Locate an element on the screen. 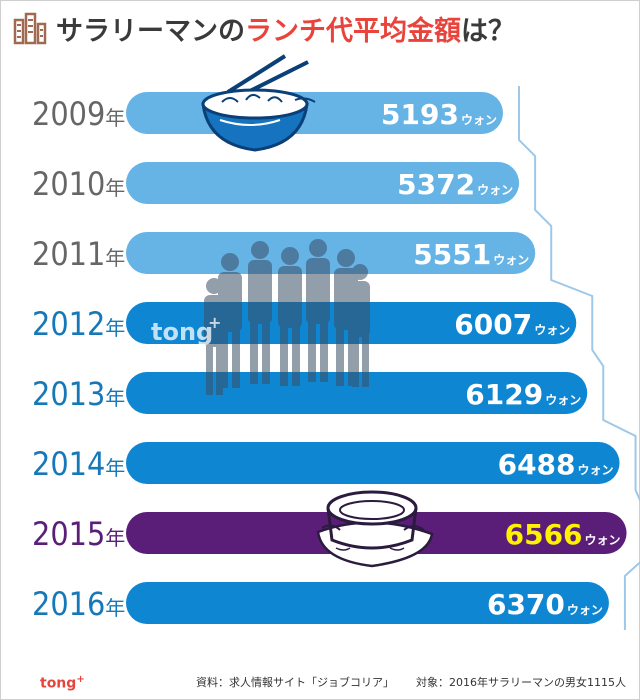  stew-pot-illustration is located at coordinates (375, 529).